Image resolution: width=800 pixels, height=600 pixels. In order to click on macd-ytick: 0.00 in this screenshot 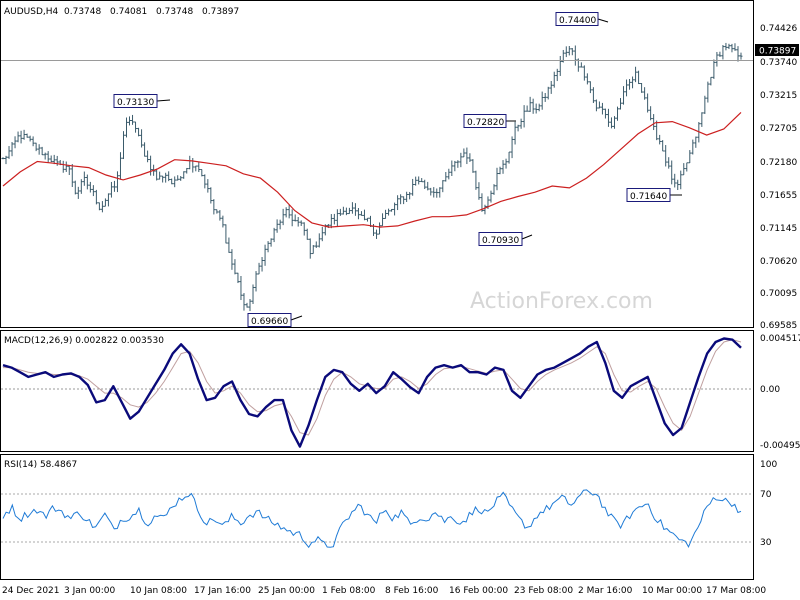, I will do `click(770, 390)`.